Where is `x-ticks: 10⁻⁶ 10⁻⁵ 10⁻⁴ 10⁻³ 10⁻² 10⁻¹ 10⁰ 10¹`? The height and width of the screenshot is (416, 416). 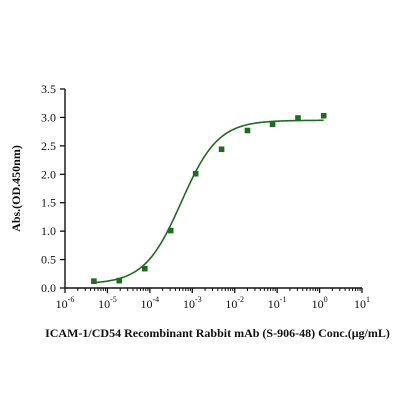 x-ticks: 10⁻⁶ 10⁻⁵ 10⁻⁴ 10⁻³ 10⁻² 10⁻¹ 10⁰ 10¹ is located at coordinates (213, 299).